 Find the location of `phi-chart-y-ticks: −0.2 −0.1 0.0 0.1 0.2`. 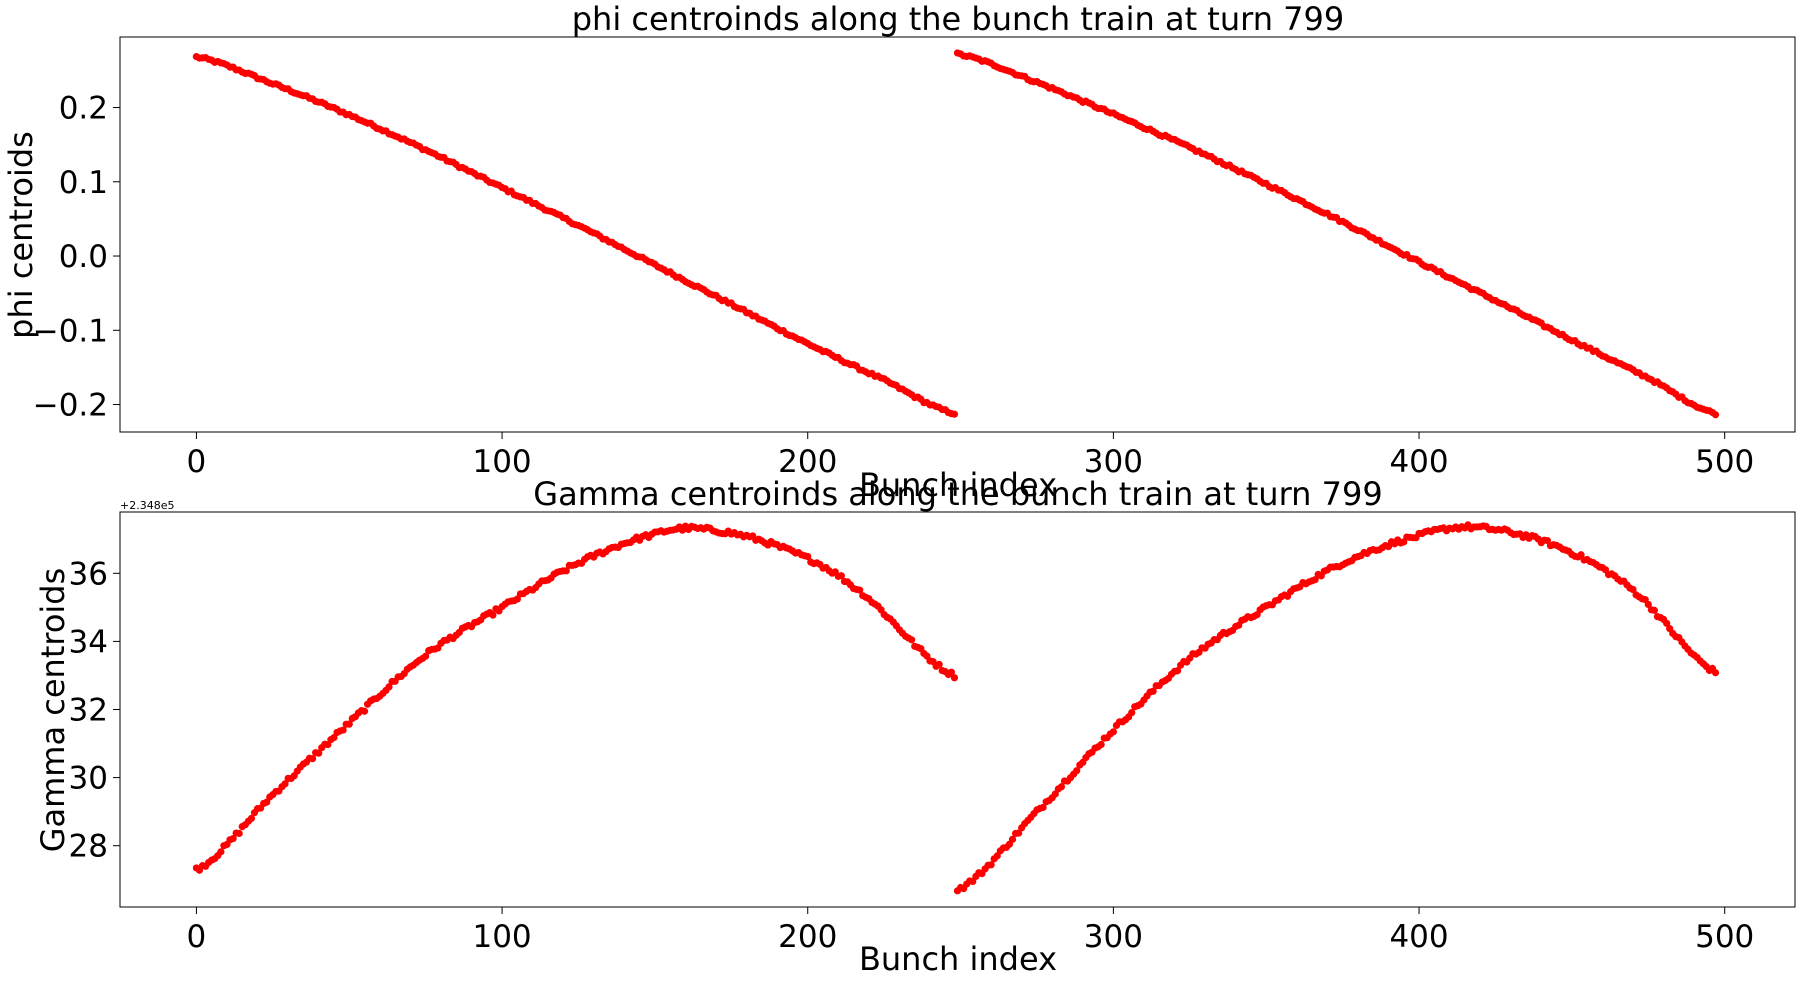

phi-chart-y-ticks: −0.2 −0.1 0.0 0.1 0.2 is located at coordinates (76, 257).